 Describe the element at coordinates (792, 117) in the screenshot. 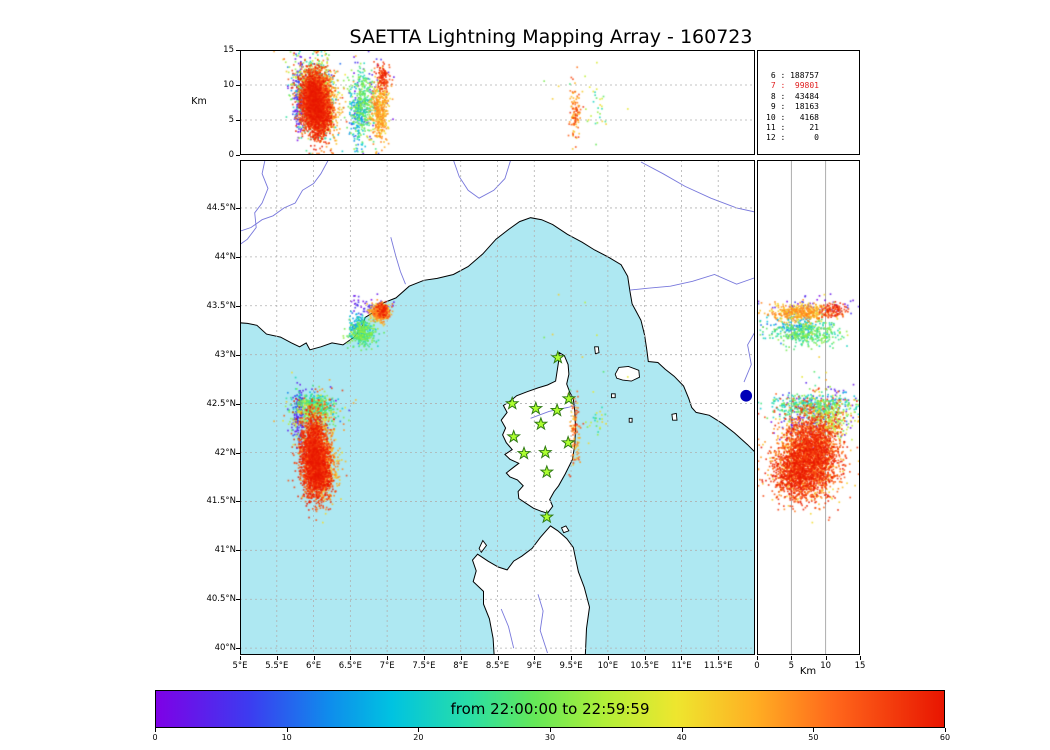

I see `source-count-line: 10 : 4168` at that location.